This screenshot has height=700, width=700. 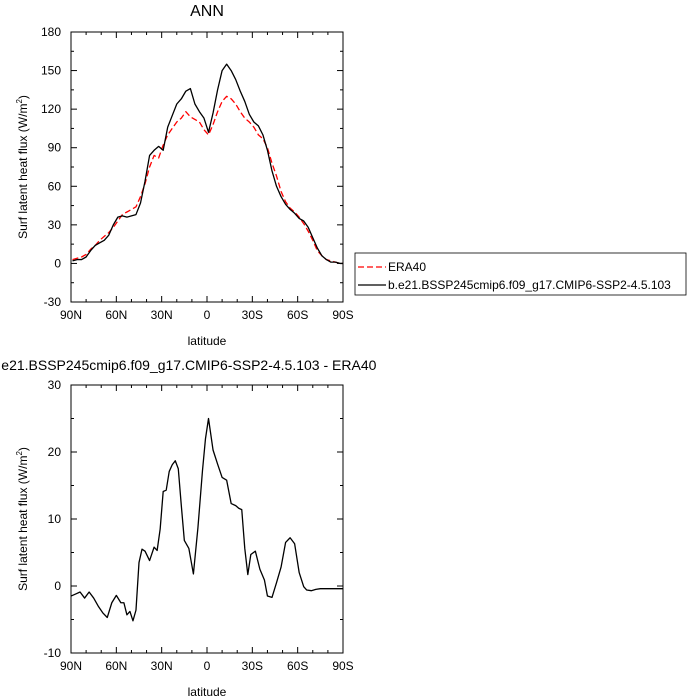 I want to click on top-y-tick-label: 90, so click(x=55, y=148).